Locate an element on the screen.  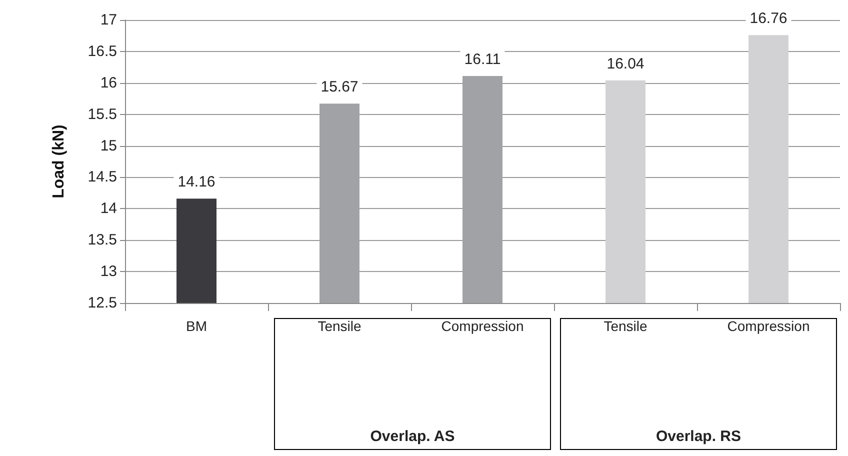
y-tick-label: 16 is located at coordinates (108, 83).